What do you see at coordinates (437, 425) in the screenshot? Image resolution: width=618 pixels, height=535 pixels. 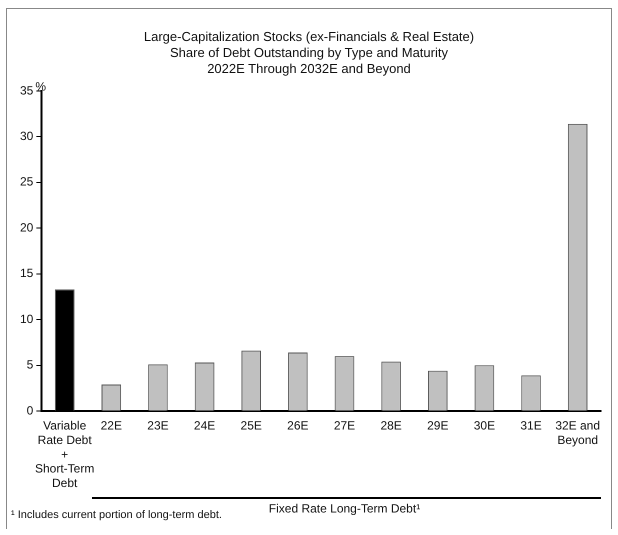 I see `x-tick-label: 29E` at bounding box center [437, 425].